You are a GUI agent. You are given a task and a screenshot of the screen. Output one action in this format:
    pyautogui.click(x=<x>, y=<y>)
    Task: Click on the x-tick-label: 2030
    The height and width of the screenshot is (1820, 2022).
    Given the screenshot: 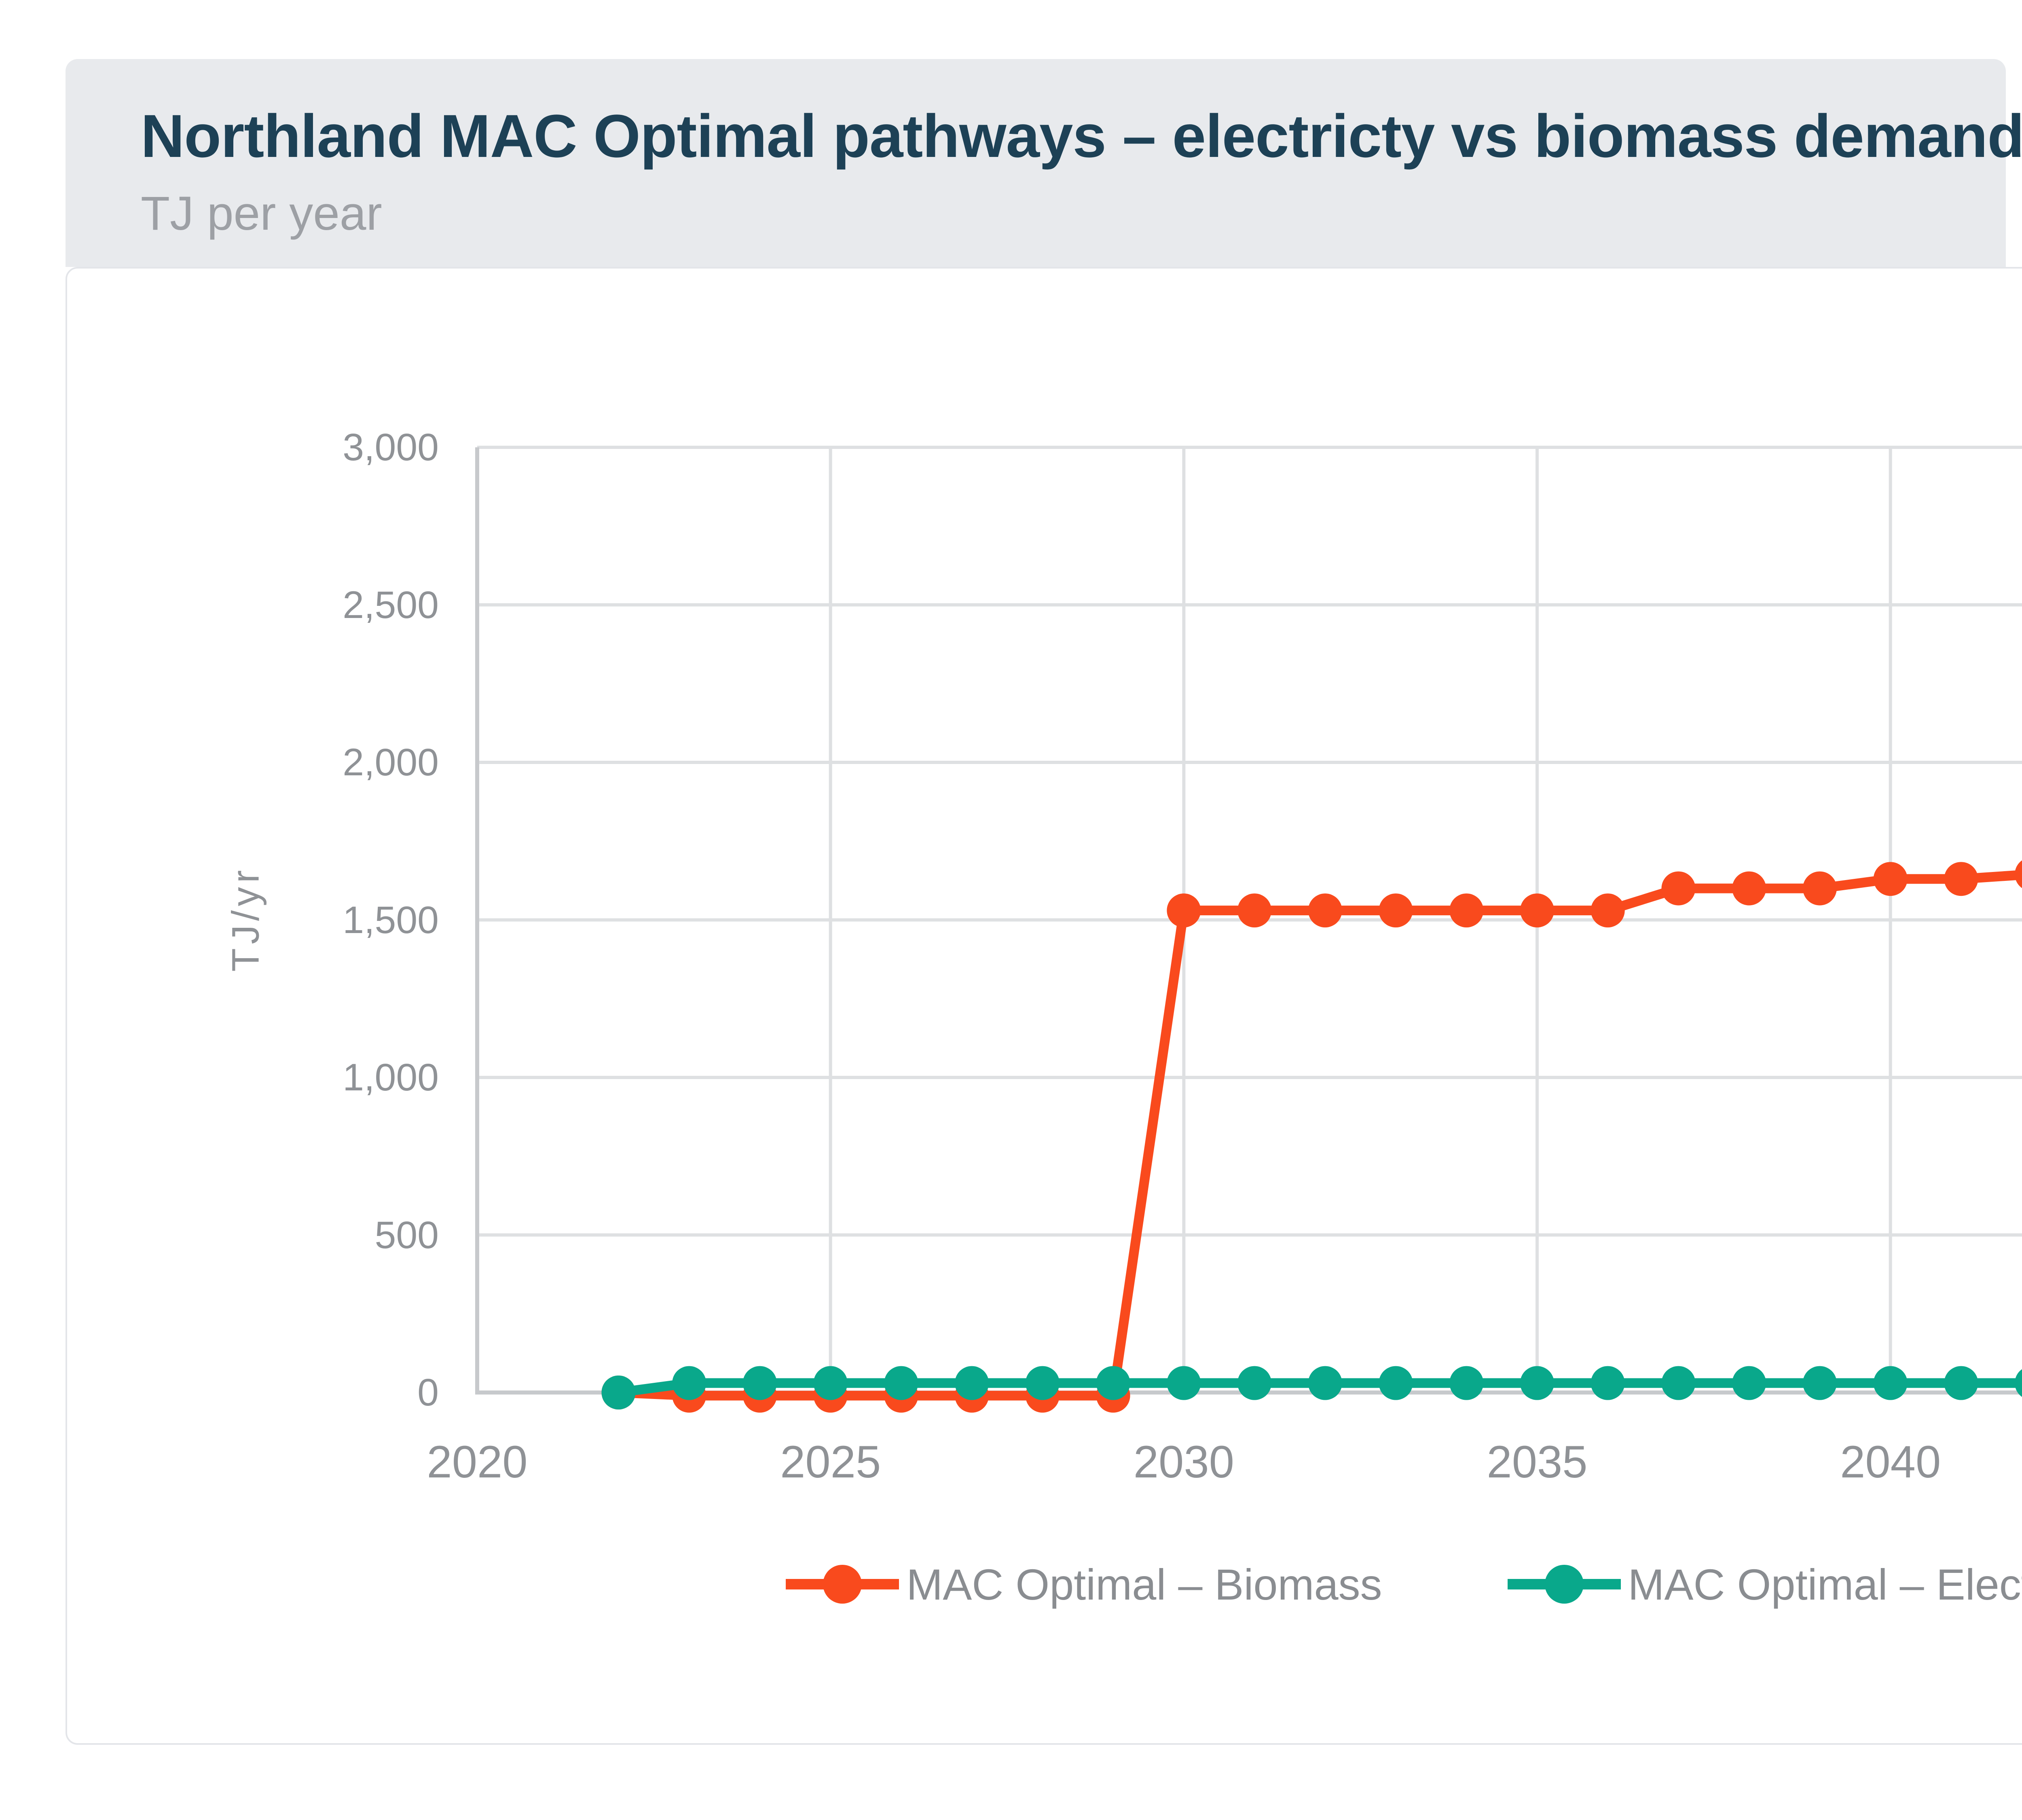 What is the action you would take?
    pyautogui.click(x=1183, y=1462)
    